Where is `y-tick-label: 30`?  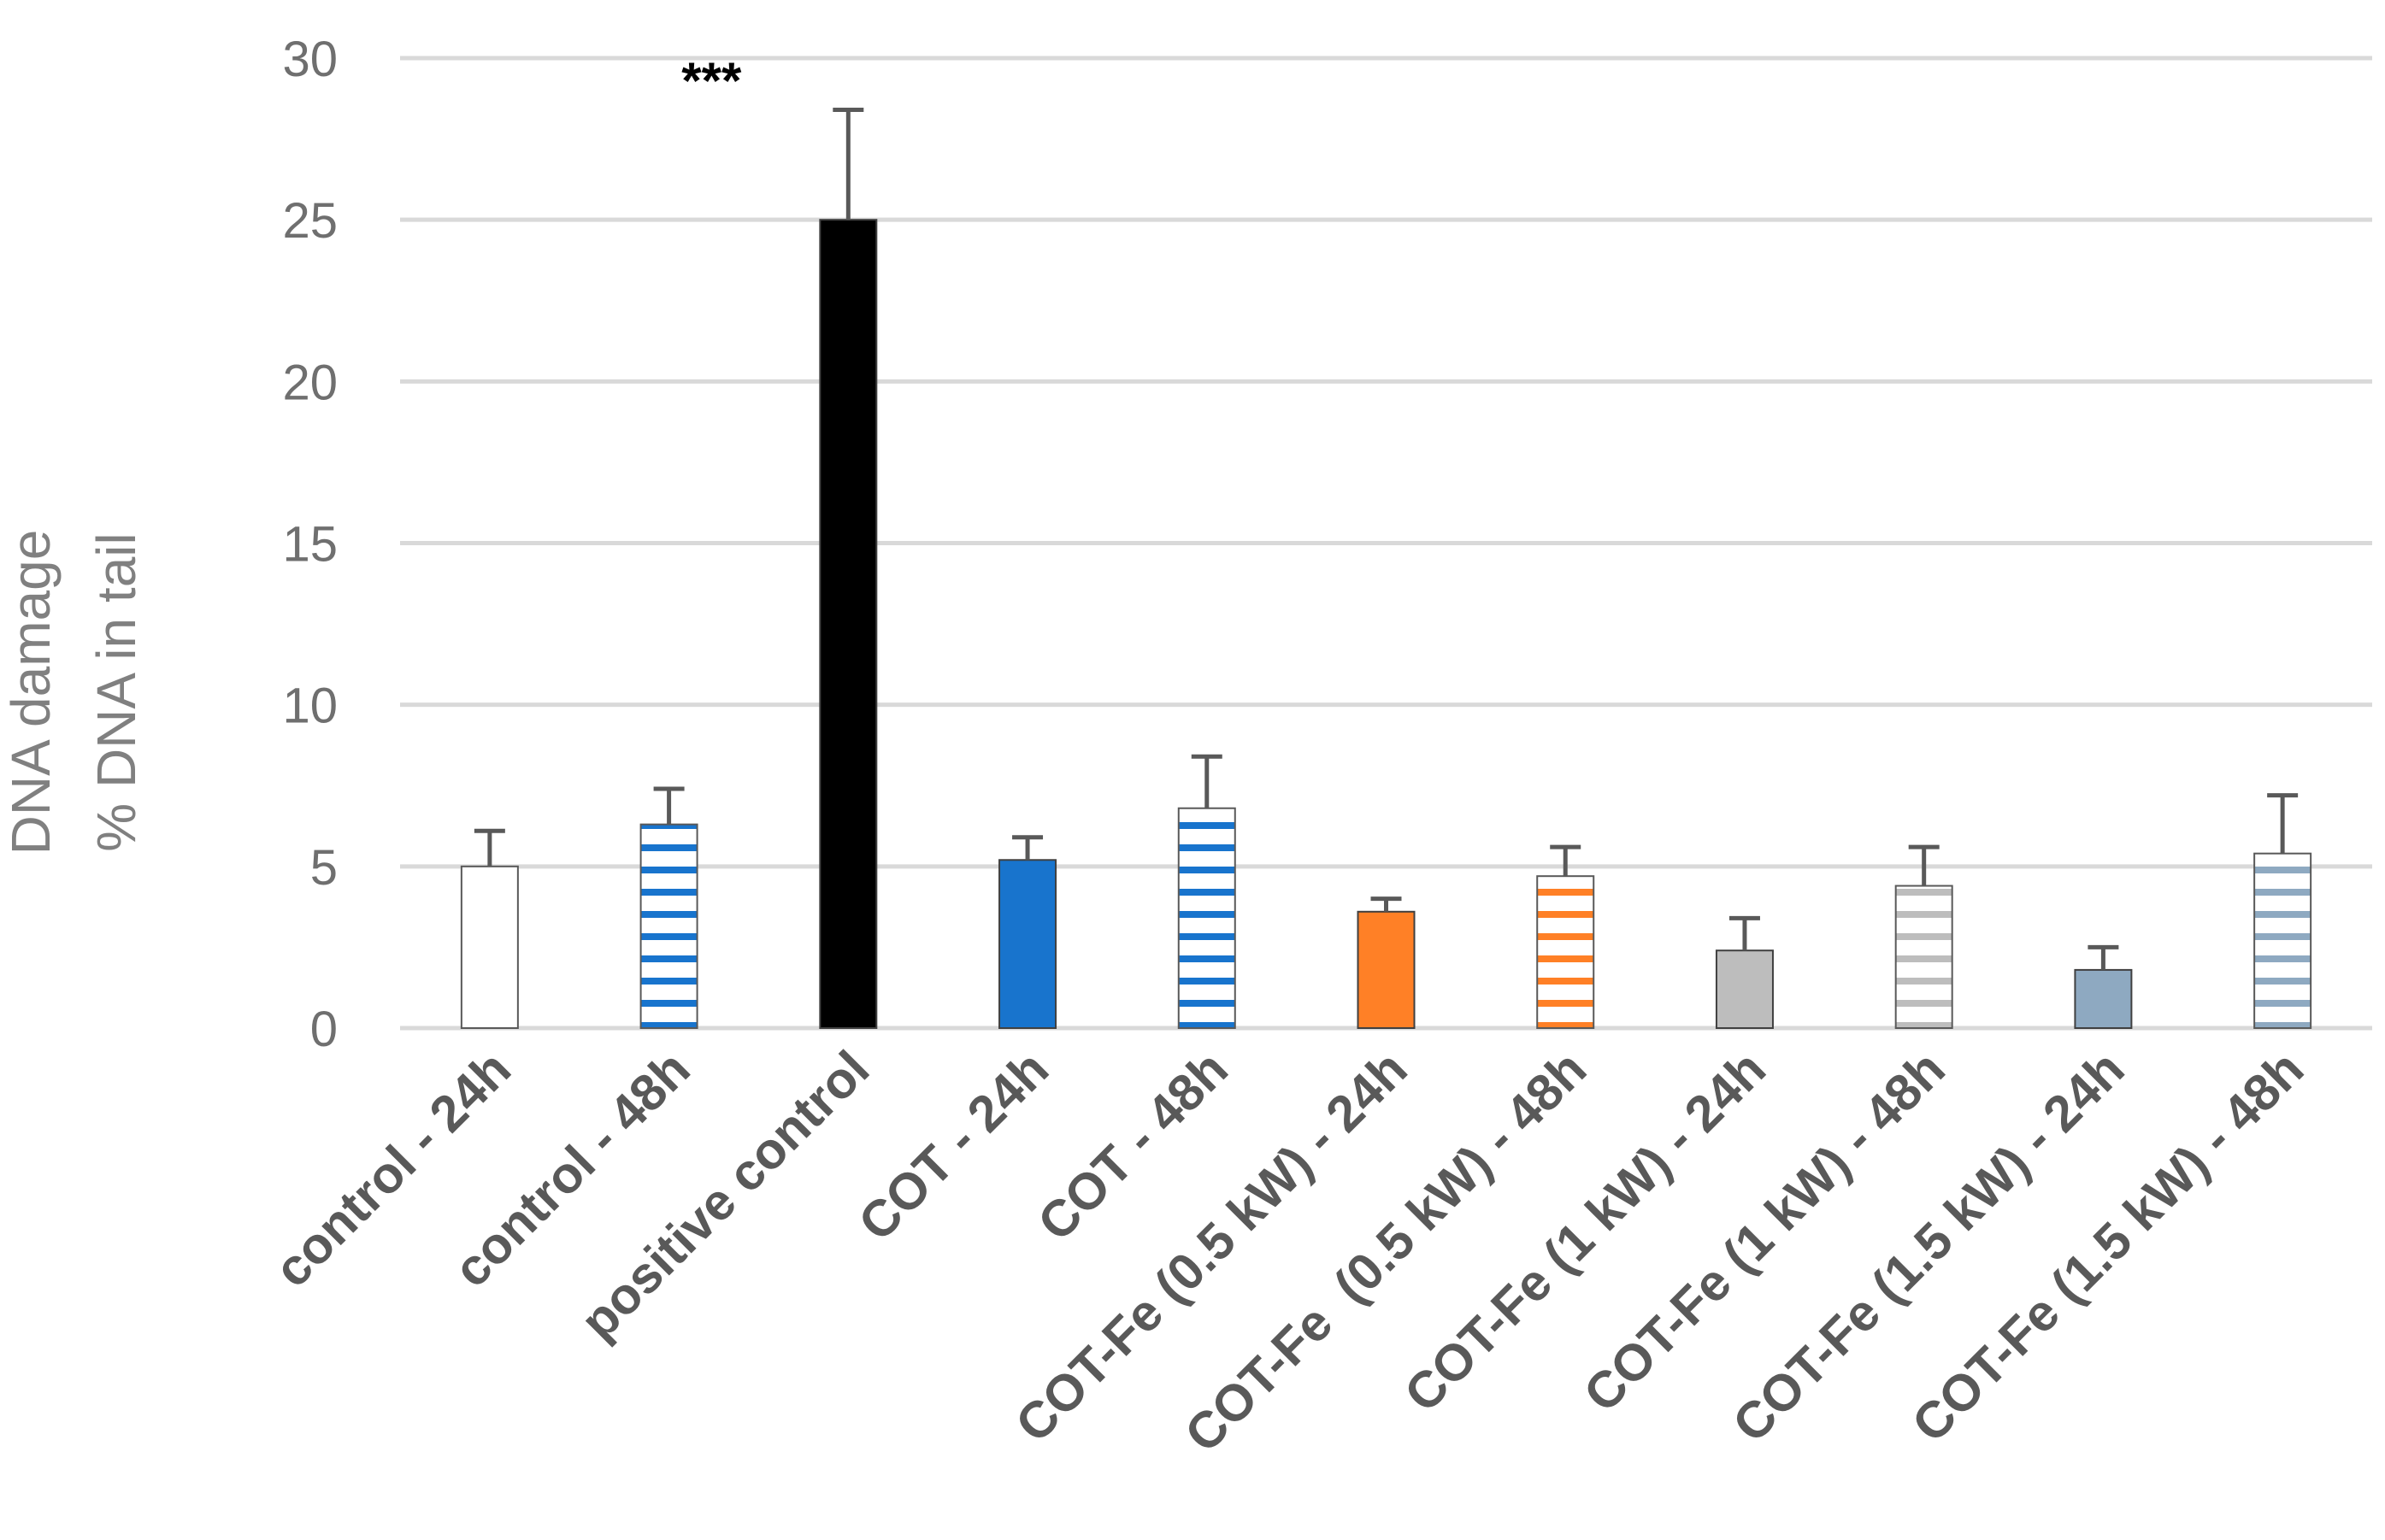
y-tick-label: 30 is located at coordinates (310, 59).